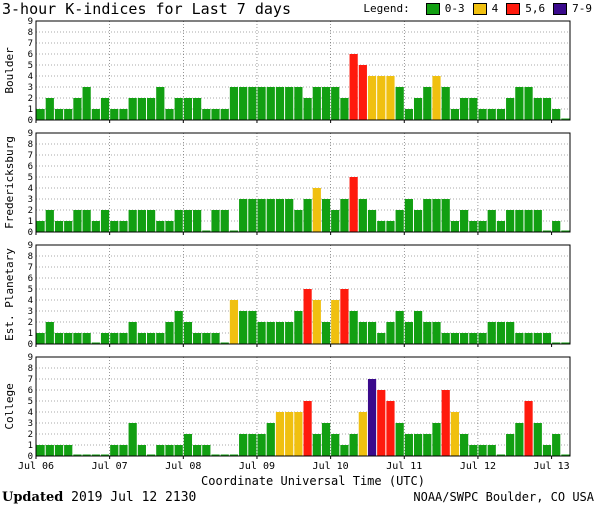 This screenshot has width=600, height=510. I want to click on legend-item-7-9: 7-9, so click(572, 8).